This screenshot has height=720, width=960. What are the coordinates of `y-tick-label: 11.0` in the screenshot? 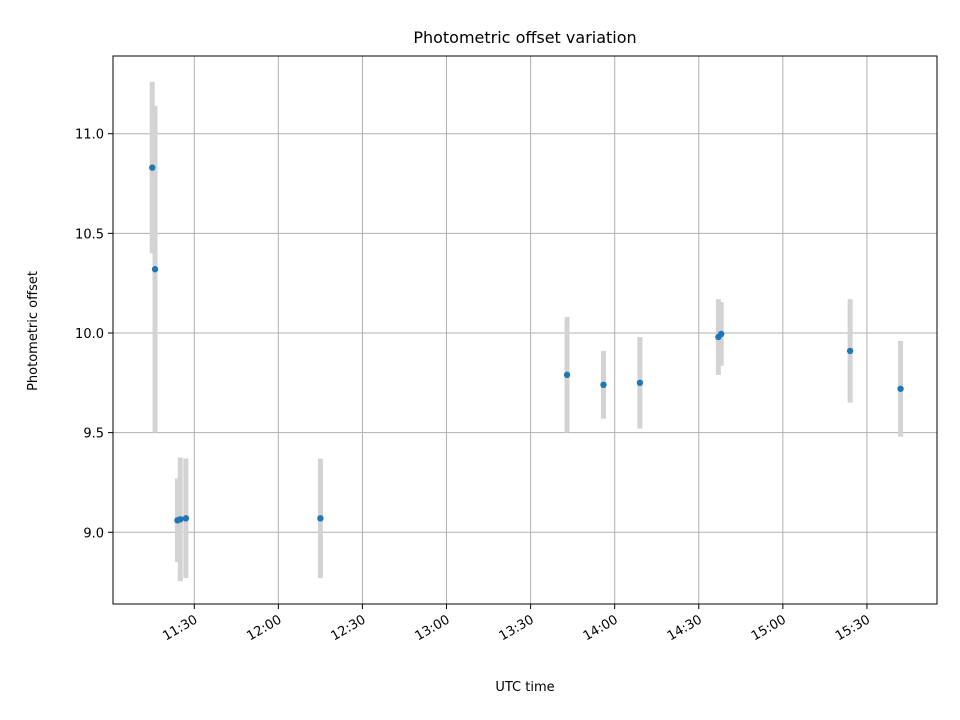 It's located at (89, 135).